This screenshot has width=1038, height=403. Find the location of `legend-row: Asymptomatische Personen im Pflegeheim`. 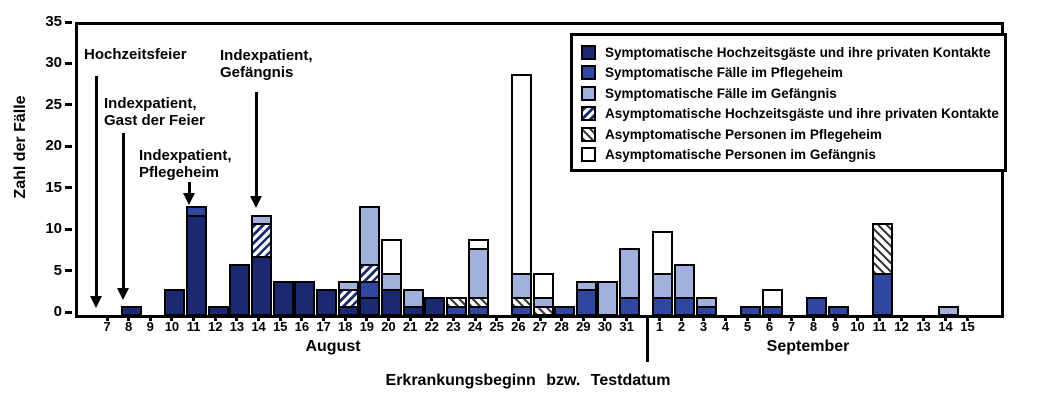

legend-row: Asymptomatische Personen im Pflegeheim is located at coordinates (792, 134).